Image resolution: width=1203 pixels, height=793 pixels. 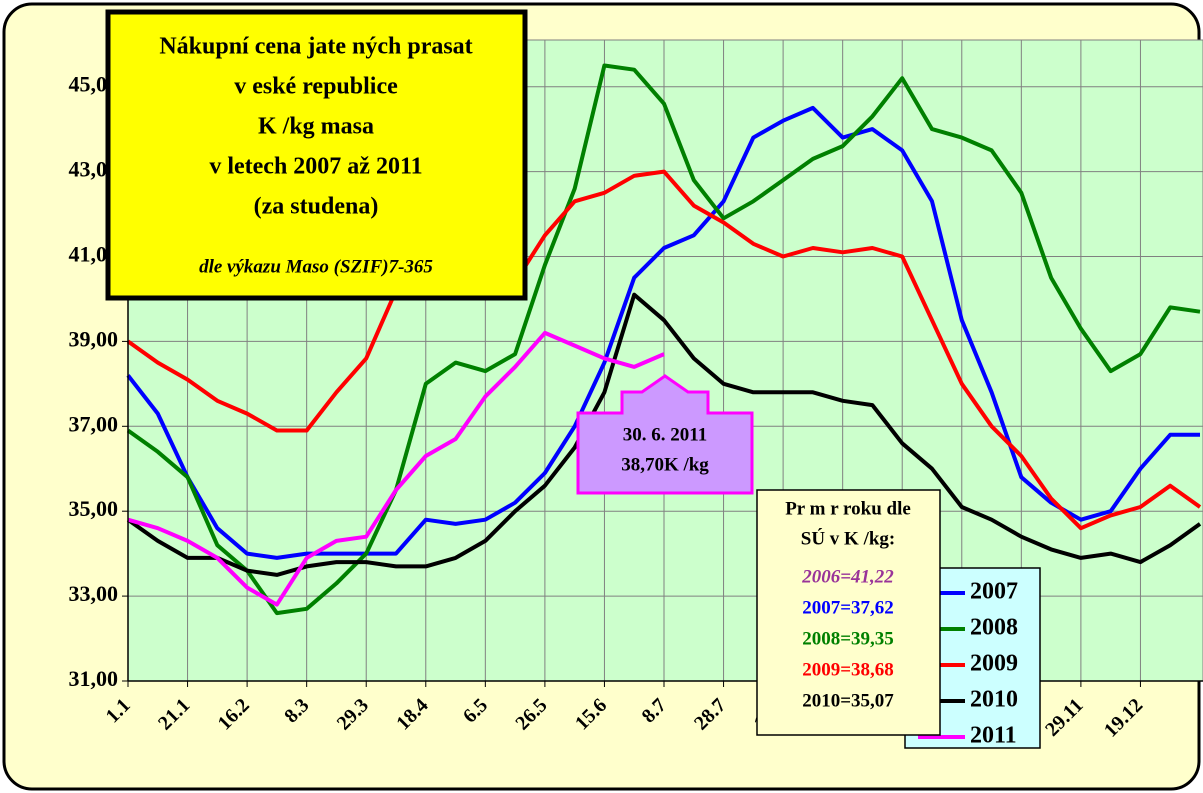 What do you see at coordinates (316, 266) in the screenshot?
I see `chart-subtitle: dle výkazu Maso (SZIF)7-365` at bounding box center [316, 266].